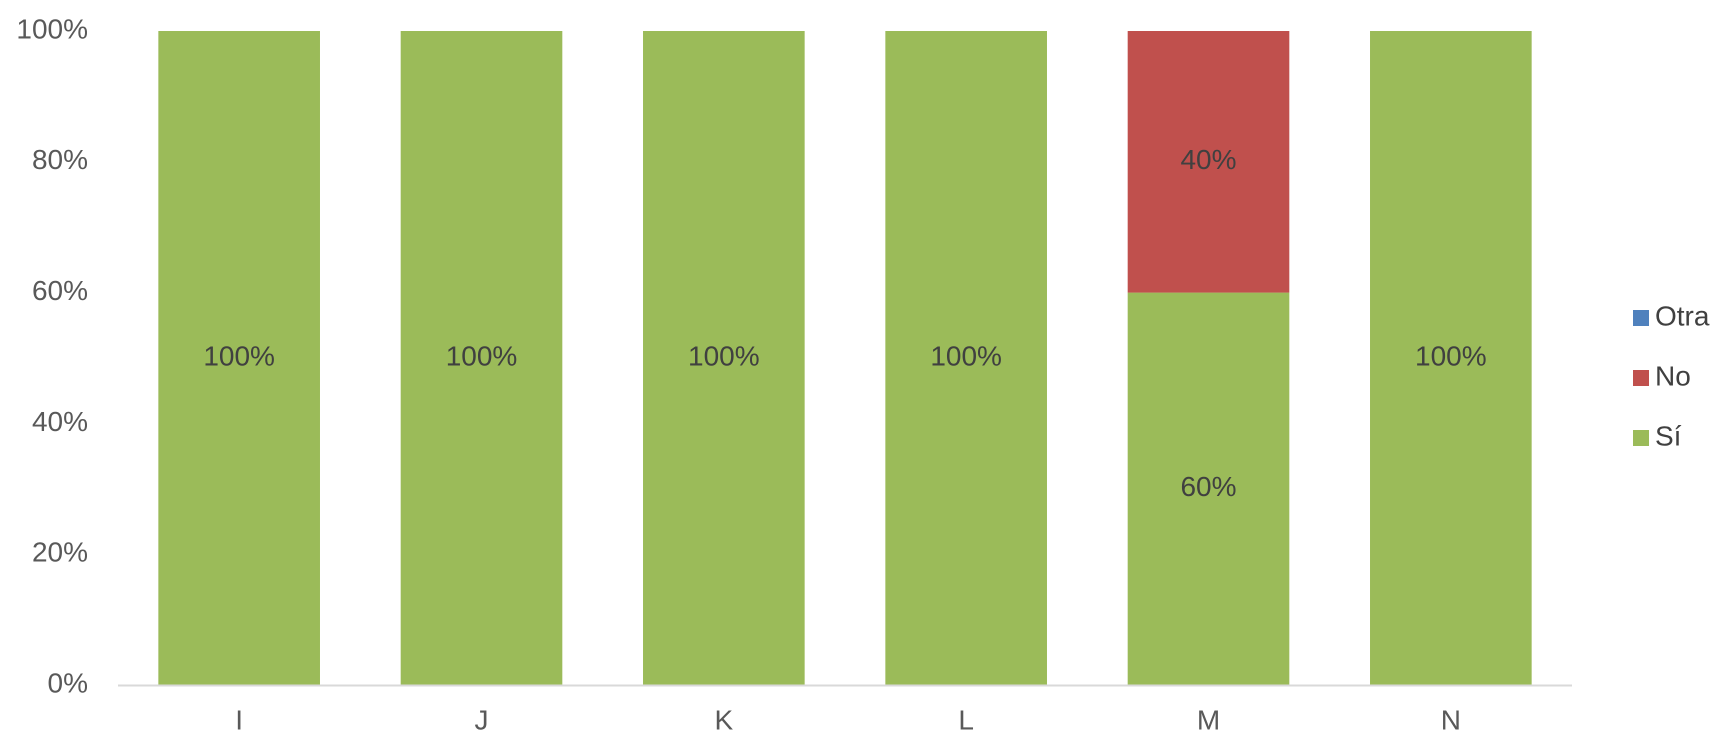 The width and height of the screenshot is (1729, 742). Describe the element at coordinates (68, 682) in the screenshot. I see `y-tick-label: 0%` at that location.